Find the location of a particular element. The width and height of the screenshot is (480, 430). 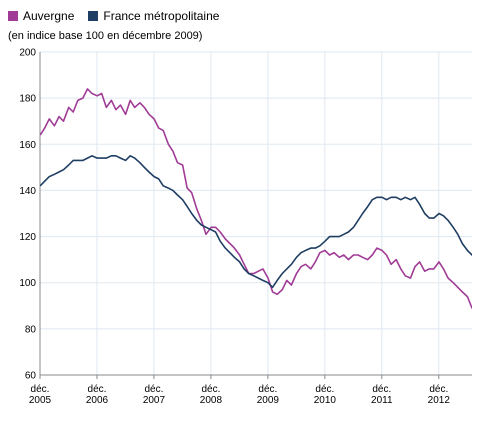

y-tick-label: 160 is located at coordinates (27, 145).